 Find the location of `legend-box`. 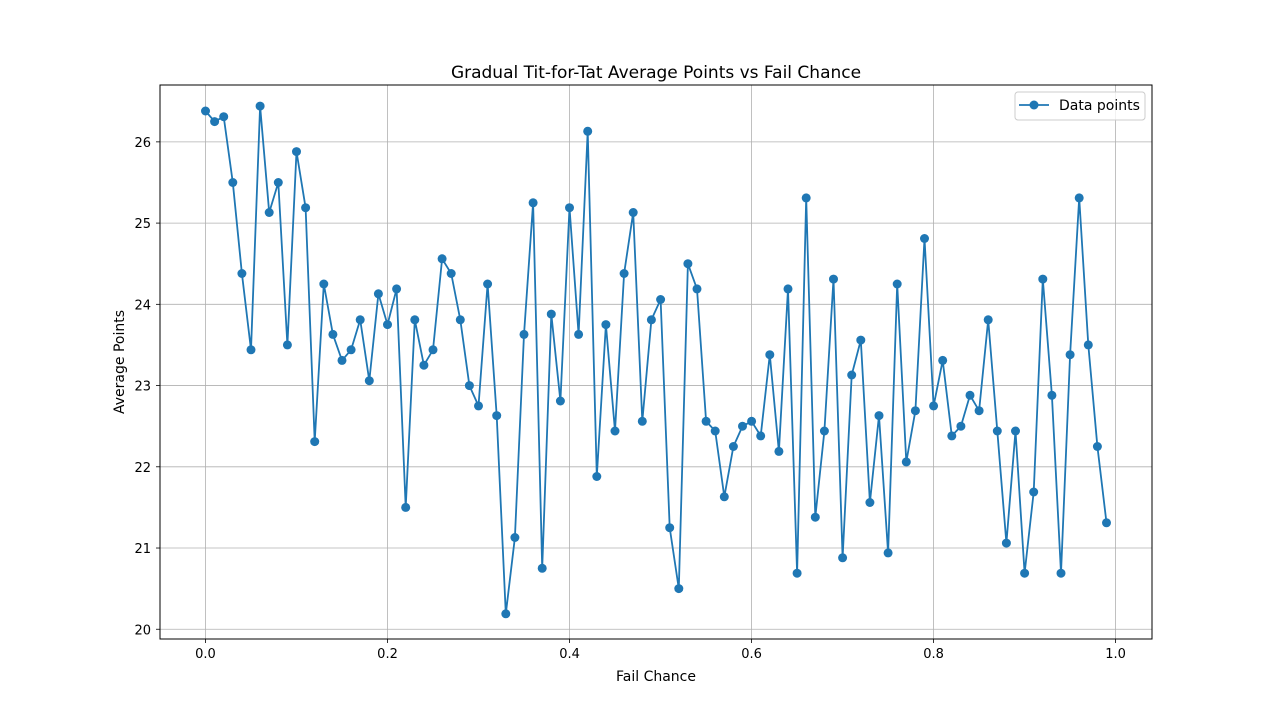

legend-box is located at coordinates (1080, 106).